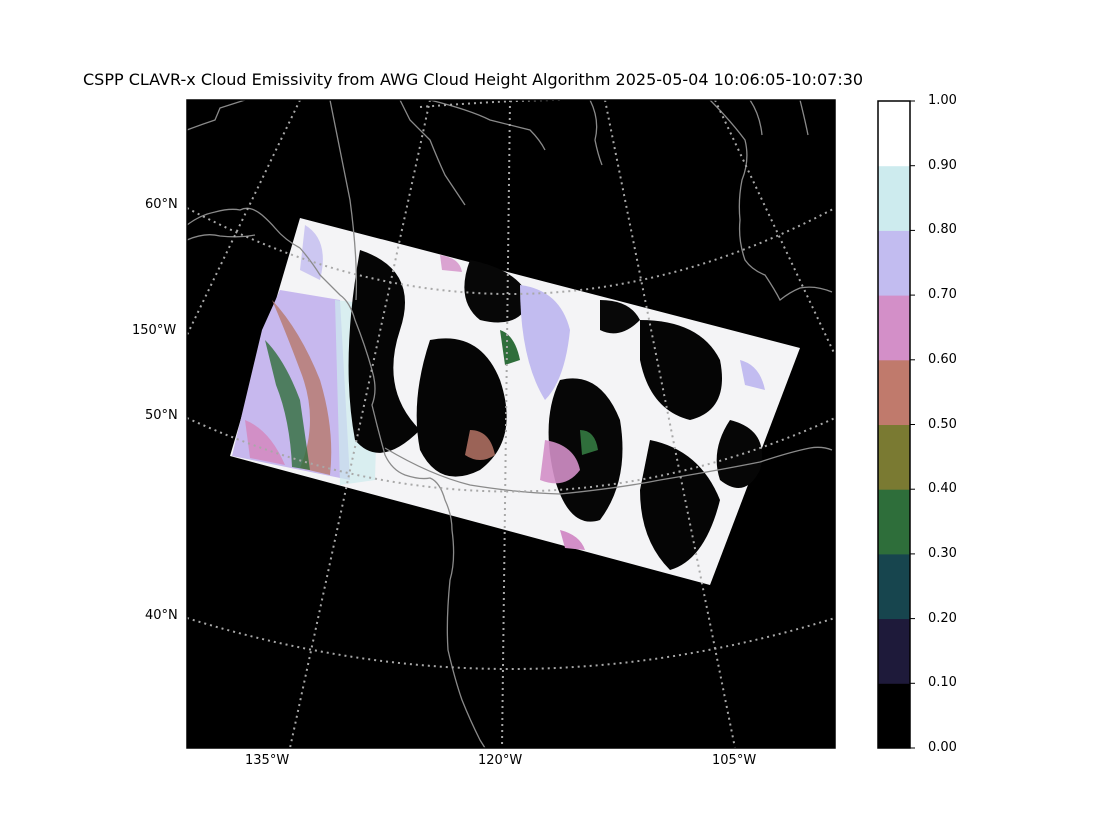 The height and width of the screenshot is (840, 1120). What do you see at coordinates (500, 760) in the screenshot?
I see `lon-label-120w: 120°W` at bounding box center [500, 760].